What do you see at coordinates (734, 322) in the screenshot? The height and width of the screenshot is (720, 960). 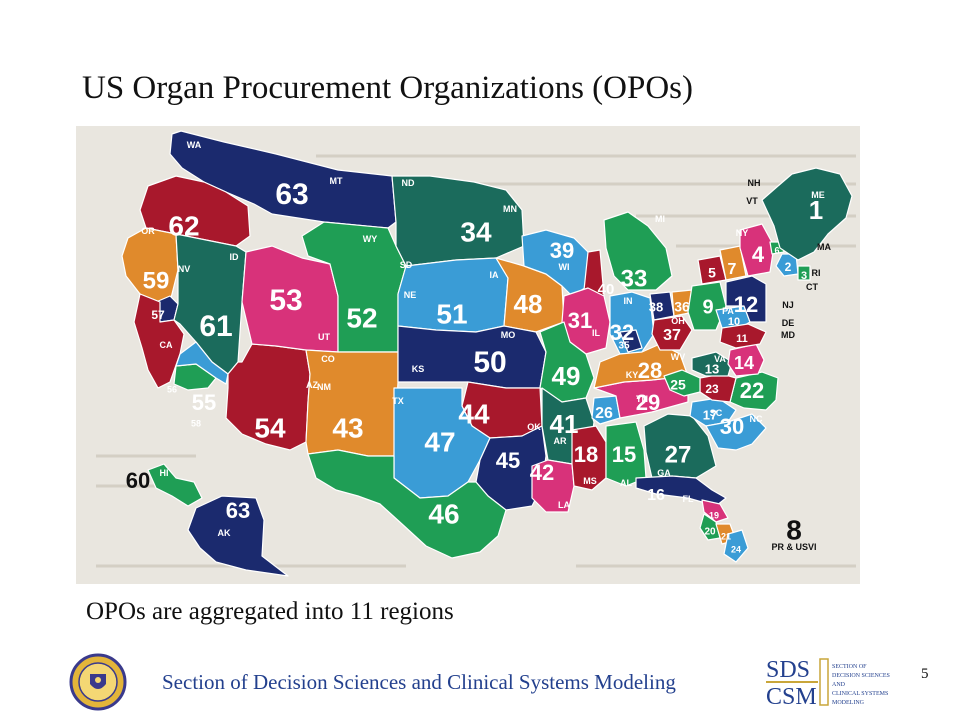 I see `region-label-10: 10` at bounding box center [734, 322].